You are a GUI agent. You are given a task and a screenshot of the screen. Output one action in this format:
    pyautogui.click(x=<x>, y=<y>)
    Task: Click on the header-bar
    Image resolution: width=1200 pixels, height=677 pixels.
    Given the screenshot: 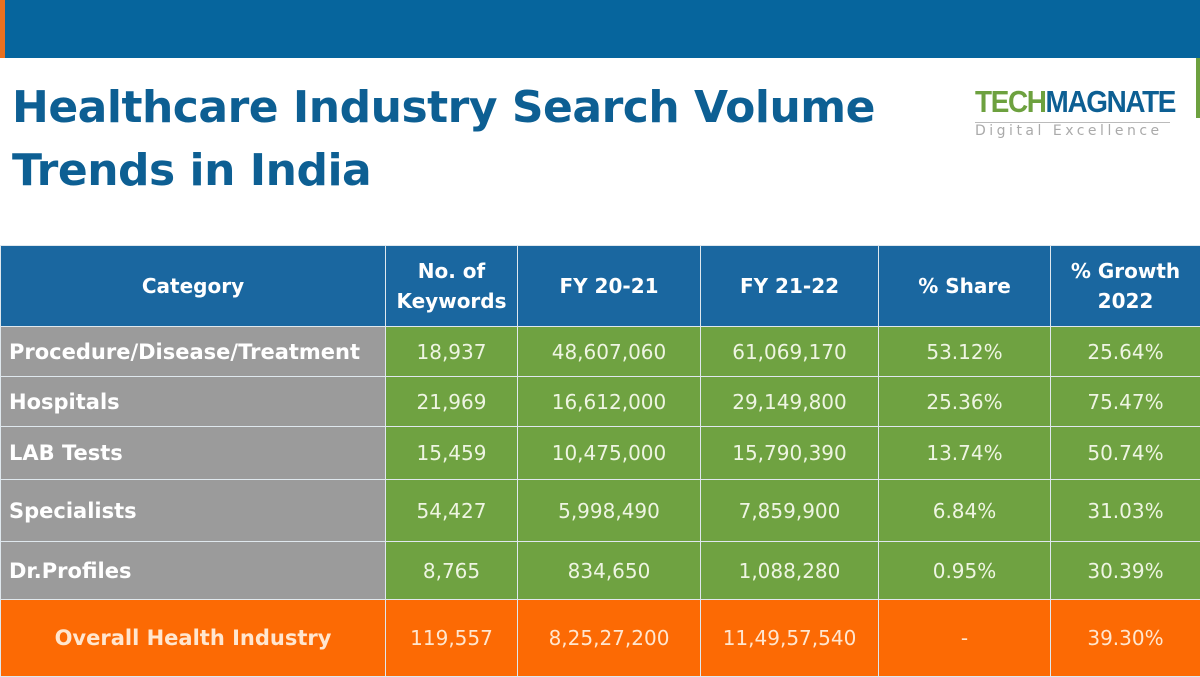 What is the action you would take?
    pyautogui.click(x=600, y=29)
    